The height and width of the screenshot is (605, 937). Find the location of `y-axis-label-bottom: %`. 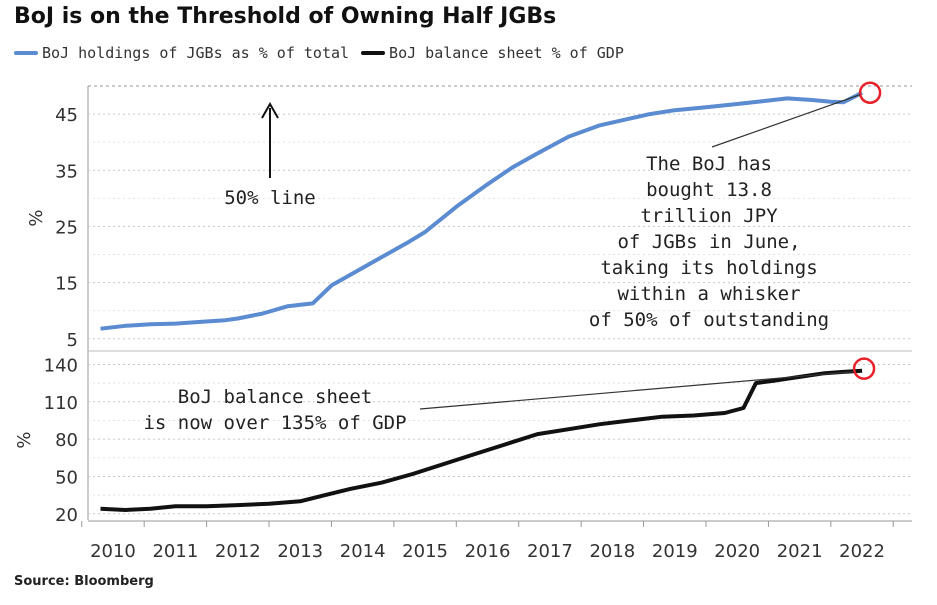

y-axis-label-bottom: % is located at coordinates (24, 439).